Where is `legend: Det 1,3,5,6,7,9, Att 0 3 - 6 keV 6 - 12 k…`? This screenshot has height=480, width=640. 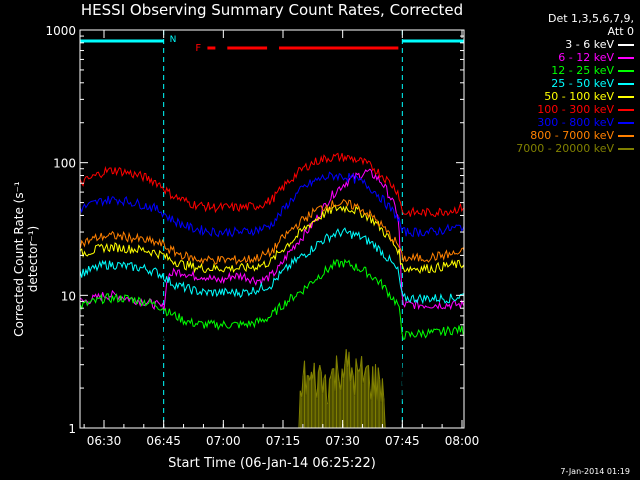 legend: Det 1,3,5,6,7,9, Att 0 3 - 6 keV 6 - 12 k… is located at coordinates (552, 83).